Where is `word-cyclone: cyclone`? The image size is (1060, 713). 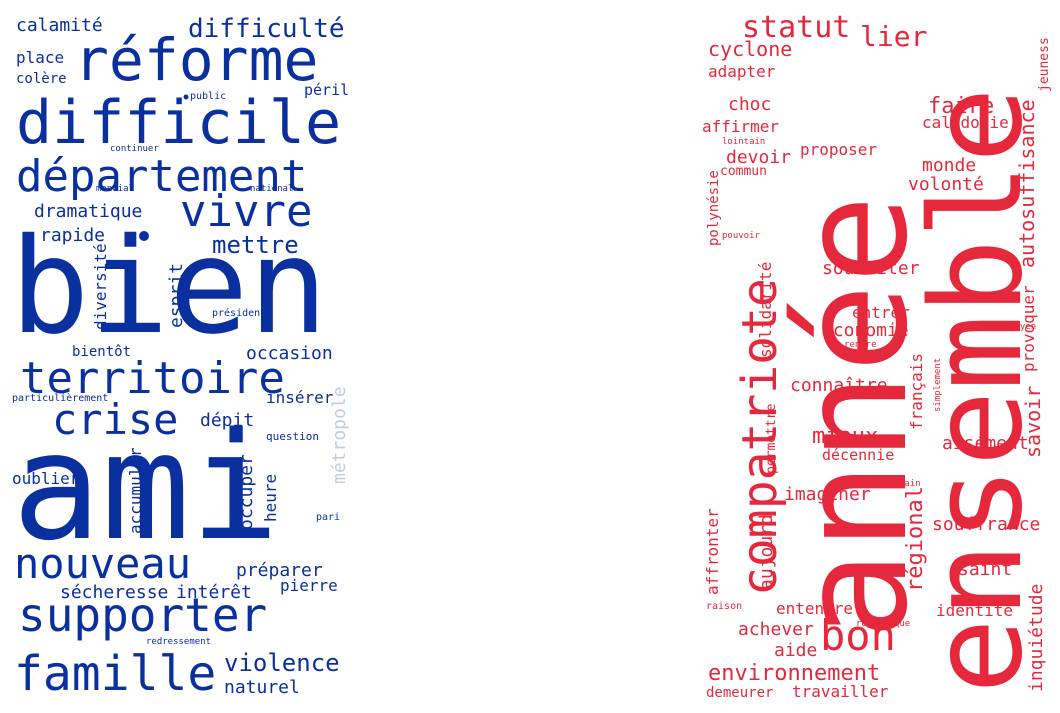 word-cyclone: cyclone is located at coordinates (750, 49).